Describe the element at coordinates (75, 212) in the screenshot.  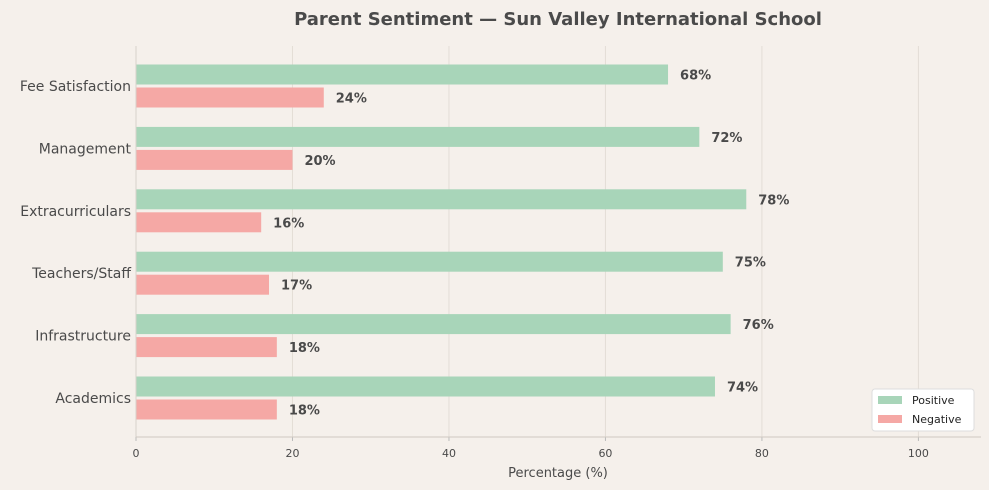
I see `category-label: Extracurriculars` at that location.